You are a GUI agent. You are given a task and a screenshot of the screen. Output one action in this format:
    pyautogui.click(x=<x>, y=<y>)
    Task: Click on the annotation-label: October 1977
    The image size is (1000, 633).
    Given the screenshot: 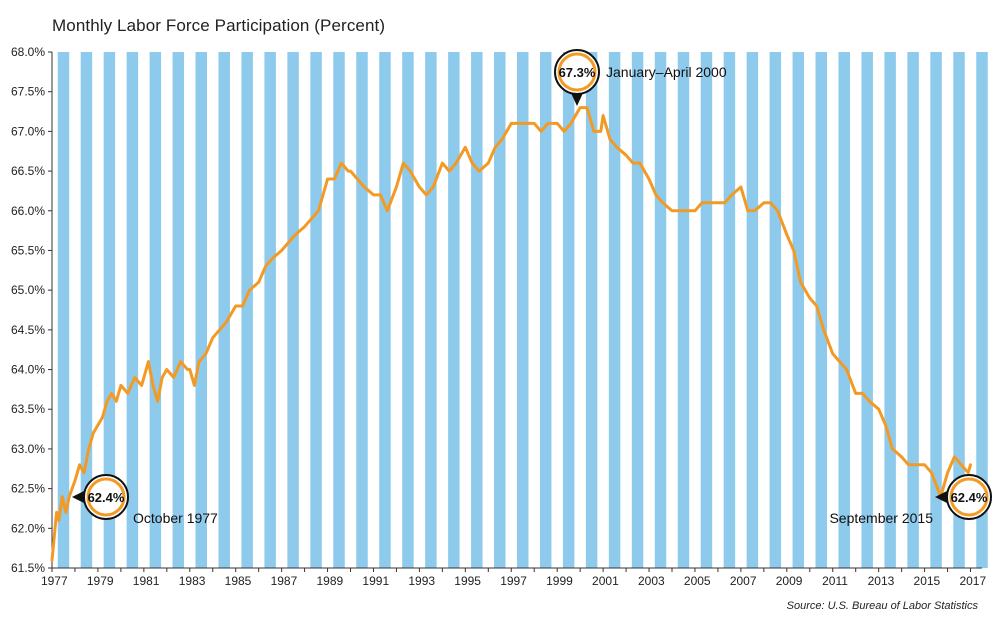 What is the action you would take?
    pyautogui.click(x=175, y=518)
    